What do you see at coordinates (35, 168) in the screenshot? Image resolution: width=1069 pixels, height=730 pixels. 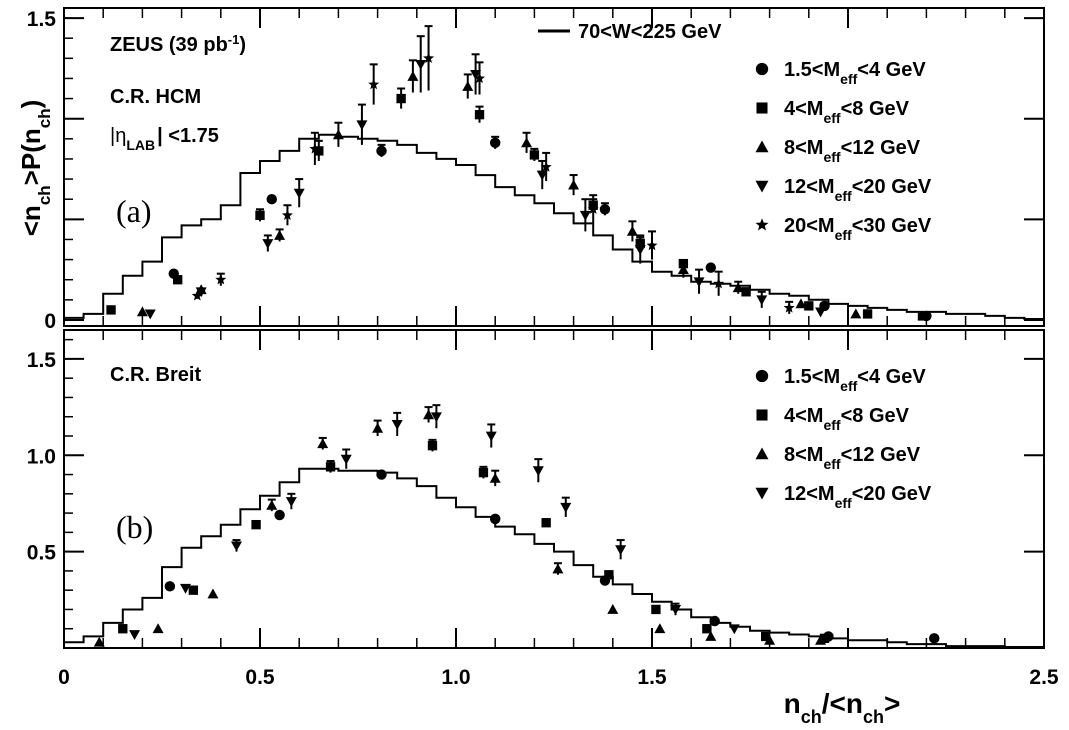 I see `y-axis-label: <nch>P(nch)` at bounding box center [35, 168].